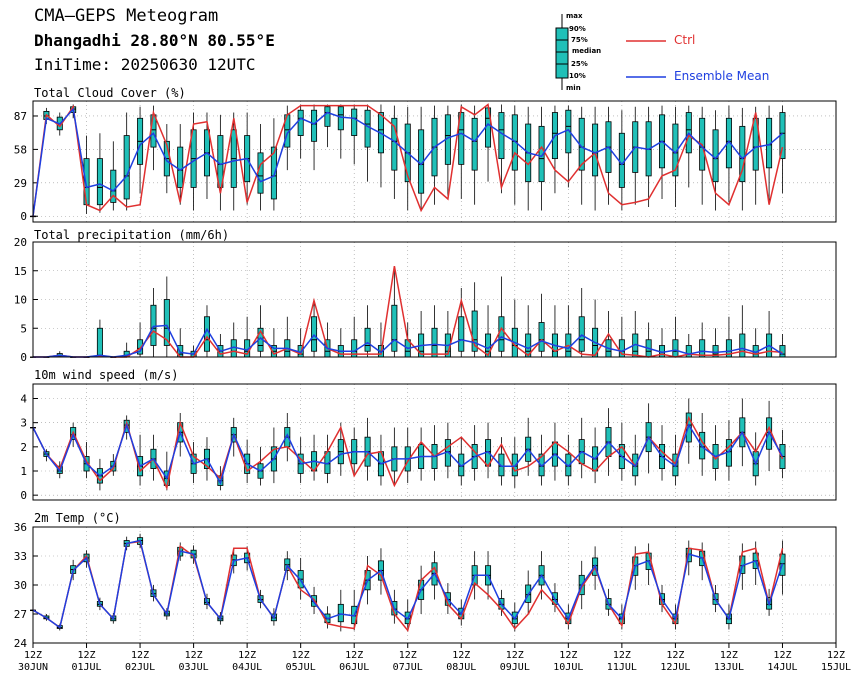  I want to click on x-tick-date: 06JUL, so click(354, 667).